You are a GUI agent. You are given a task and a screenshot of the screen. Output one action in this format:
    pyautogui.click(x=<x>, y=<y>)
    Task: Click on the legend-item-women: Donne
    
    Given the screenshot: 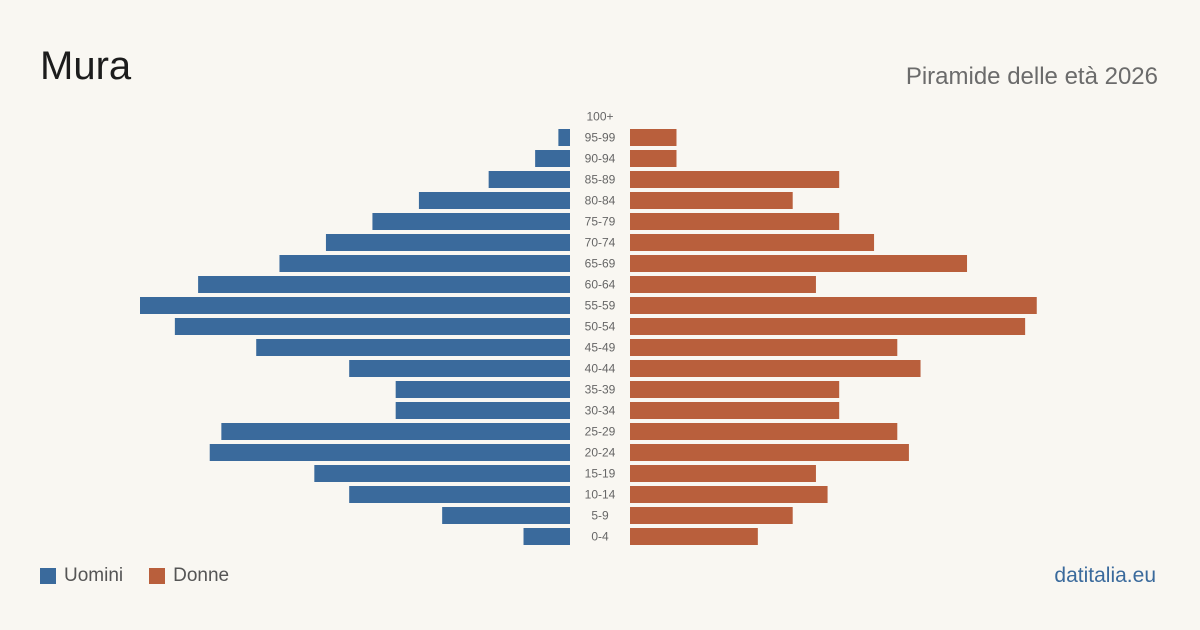 What is the action you would take?
    pyautogui.click(x=189, y=576)
    